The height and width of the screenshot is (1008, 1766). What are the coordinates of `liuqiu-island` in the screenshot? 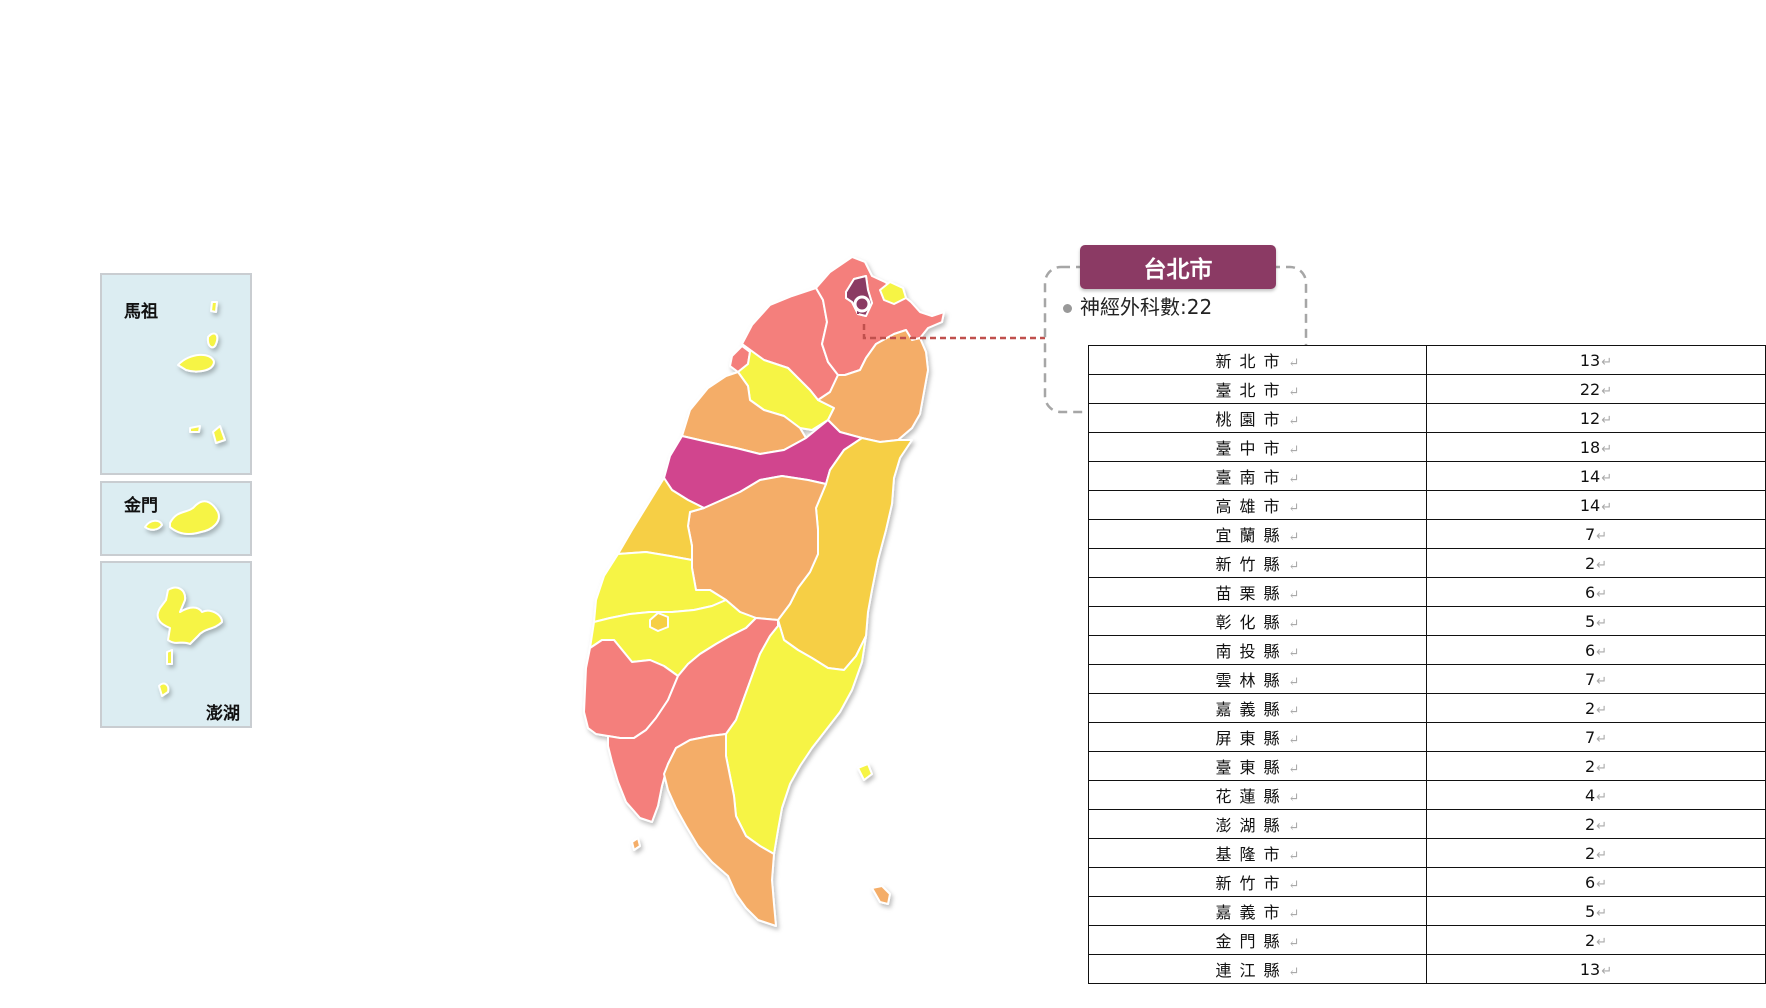 It's located at (636, 844).